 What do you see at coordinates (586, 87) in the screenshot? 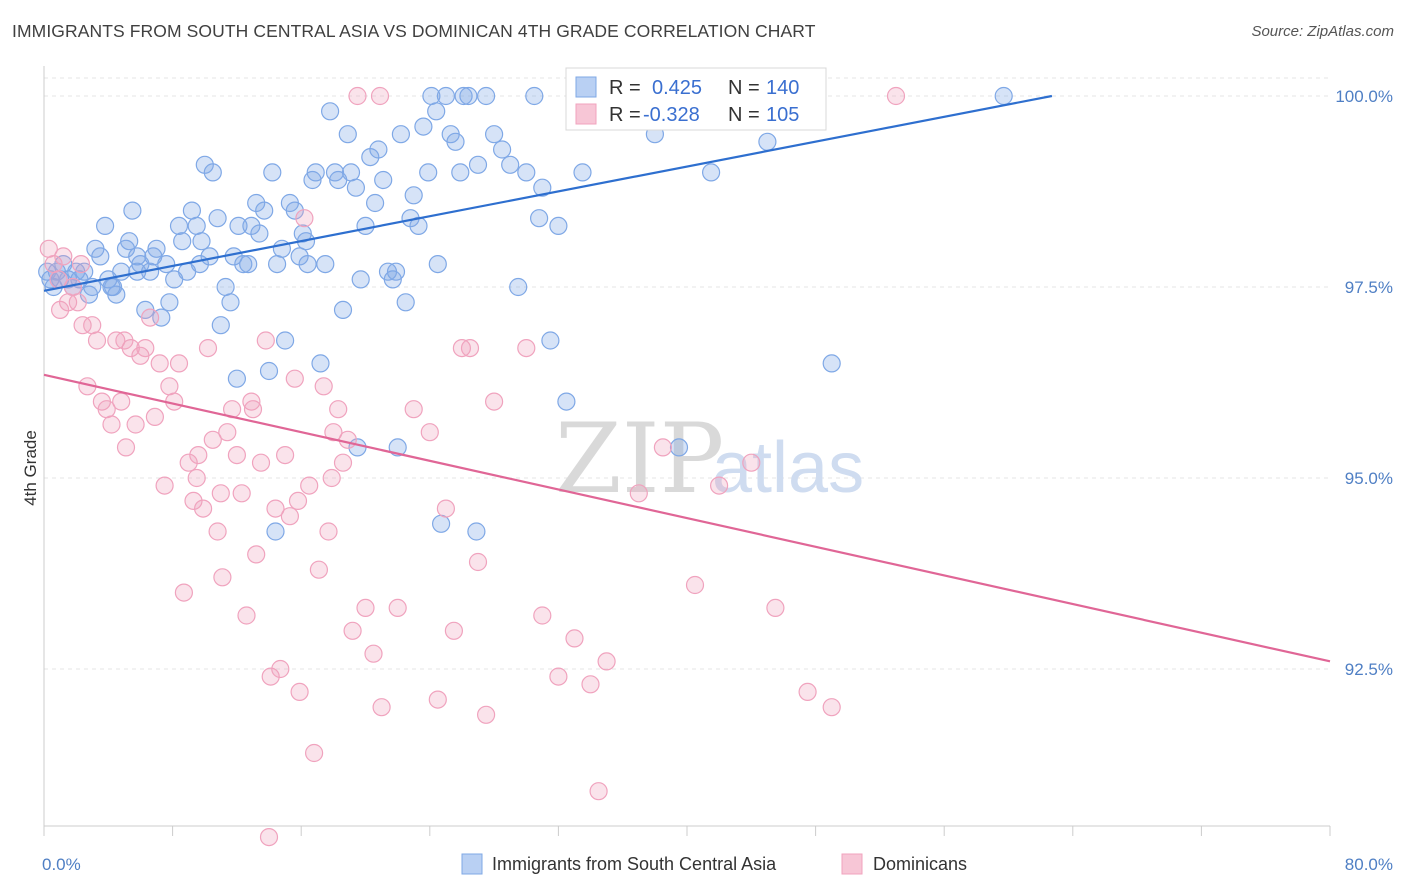
I see `stats-swatch-blue` at bounding box center [586, 87].